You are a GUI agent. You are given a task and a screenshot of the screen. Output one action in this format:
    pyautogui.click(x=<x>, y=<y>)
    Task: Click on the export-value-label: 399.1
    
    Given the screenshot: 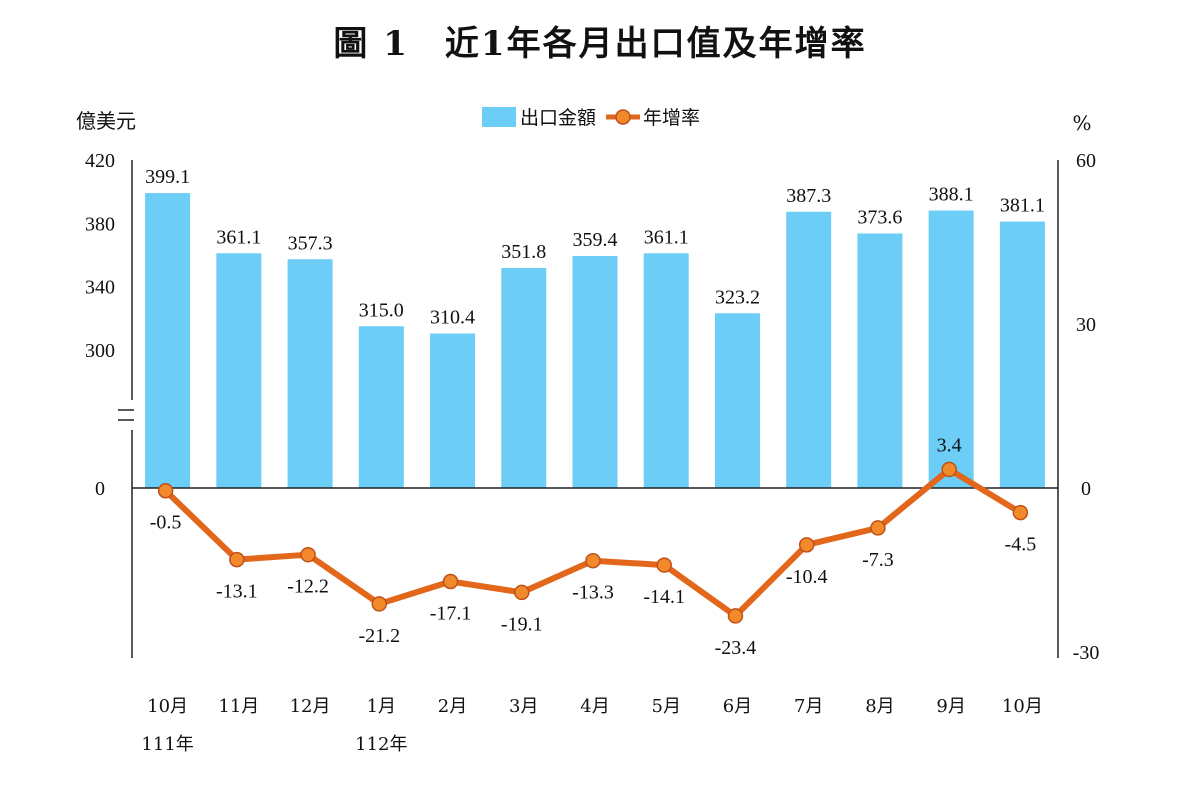 What is the action you would take?
    pyautogui.click(x=167, y=177)
    